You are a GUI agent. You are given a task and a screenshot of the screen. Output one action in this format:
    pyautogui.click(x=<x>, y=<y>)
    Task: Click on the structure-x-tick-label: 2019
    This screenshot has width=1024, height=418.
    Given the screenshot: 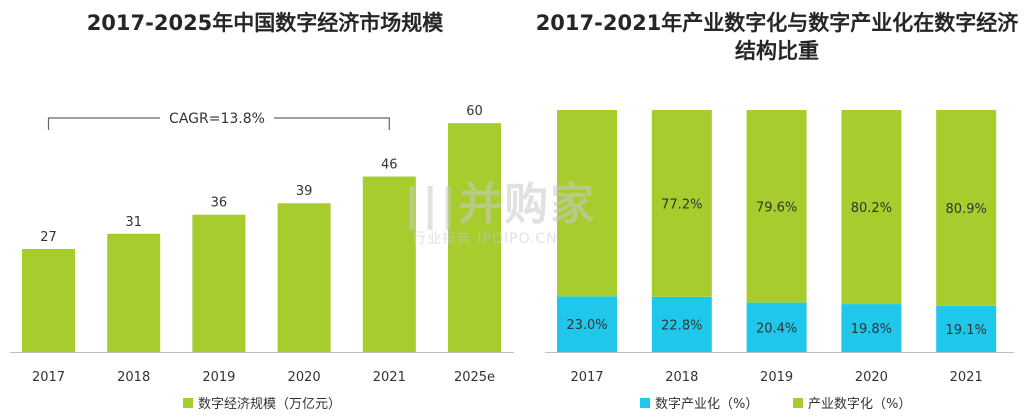 What is the action you would take?
    pyautogui.click(x=776, y=377)
    